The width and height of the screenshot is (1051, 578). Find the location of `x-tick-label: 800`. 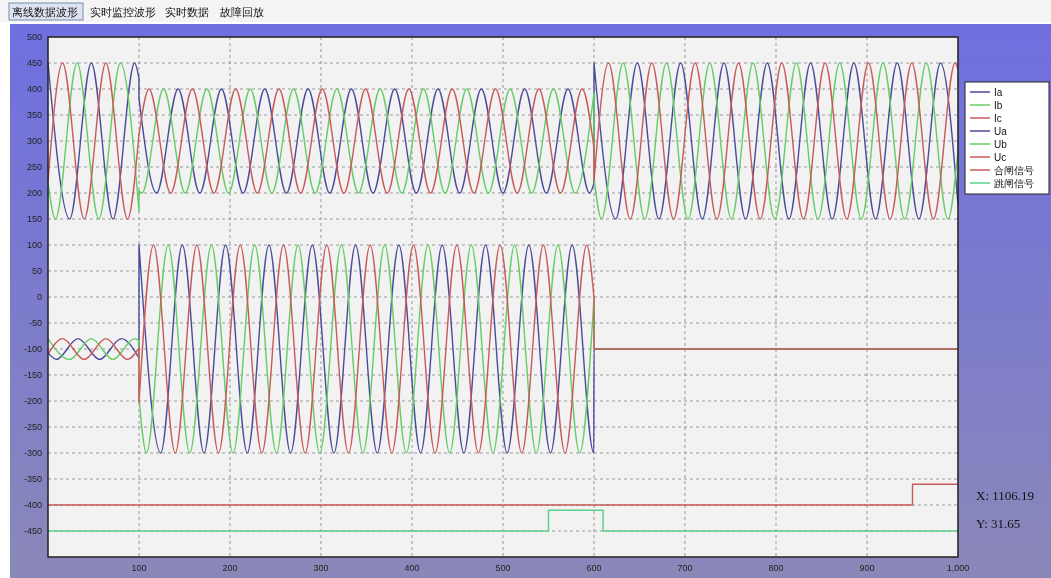

x-tick-label: 800 is located at coordinates (776, 568).